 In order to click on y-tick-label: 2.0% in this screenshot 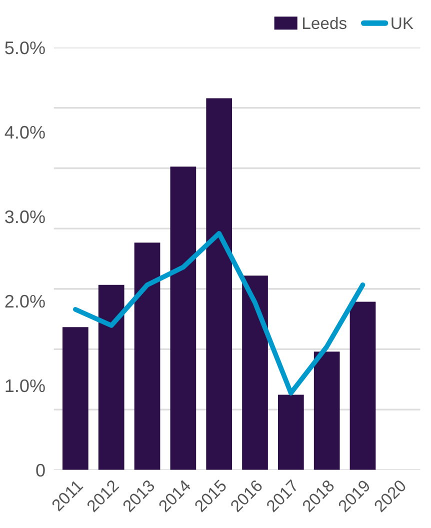, I will do `click(25, 301)`.